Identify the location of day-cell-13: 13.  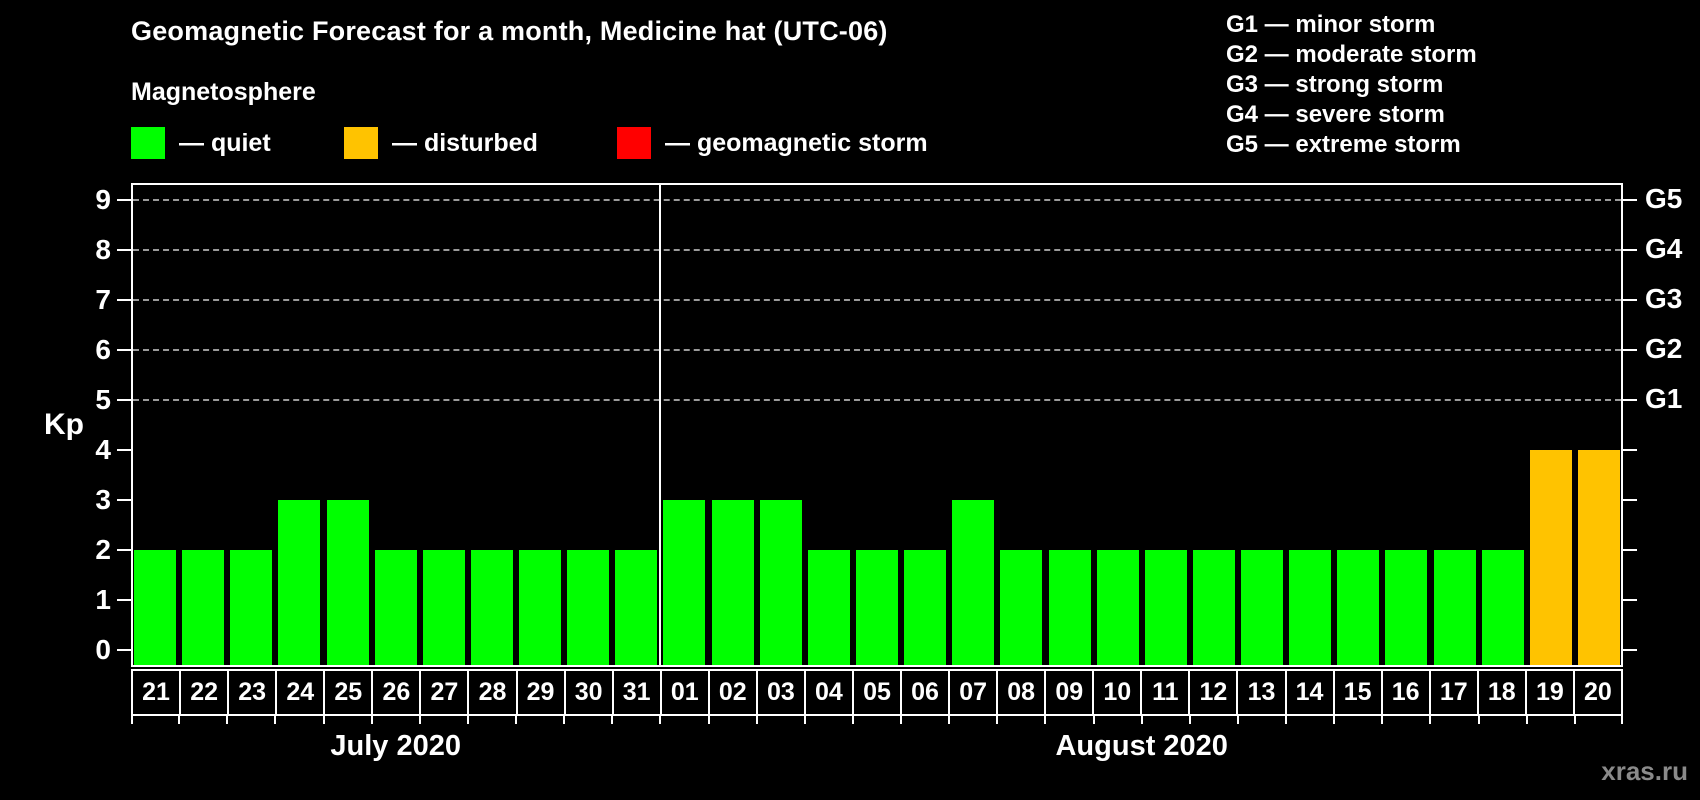
(1262, 692).